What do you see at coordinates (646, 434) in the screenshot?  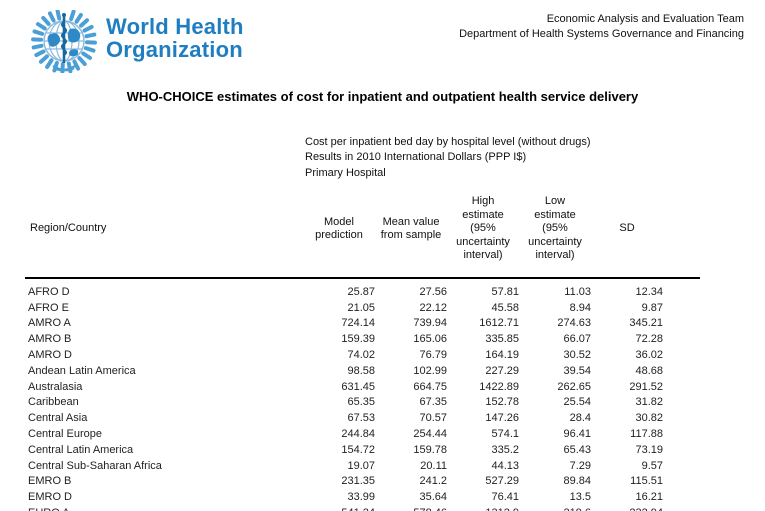 I see `cell-sd: 117.88` at bounding box center [646, 434].